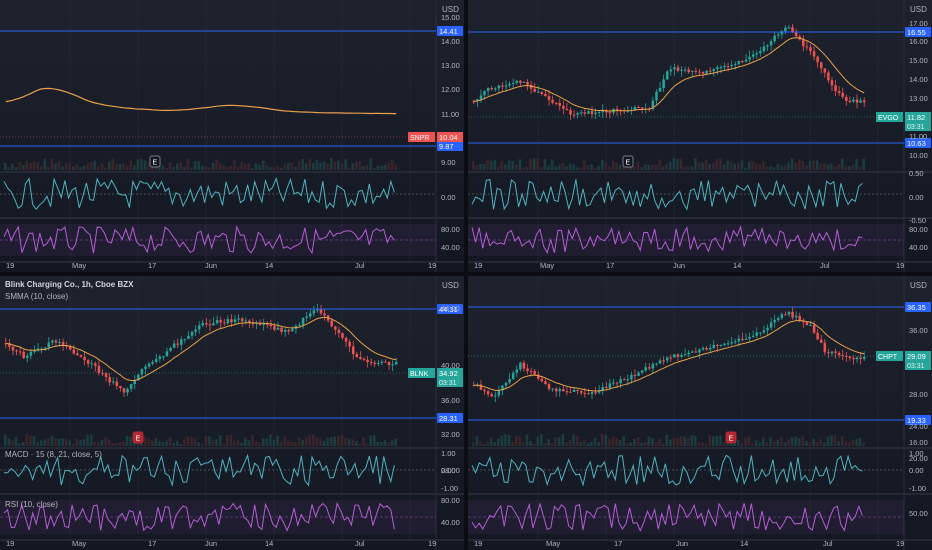 The height and width of the screenshot is (550, 932). I want to click on ticker-symbol: SNPR, so click(419, 138).